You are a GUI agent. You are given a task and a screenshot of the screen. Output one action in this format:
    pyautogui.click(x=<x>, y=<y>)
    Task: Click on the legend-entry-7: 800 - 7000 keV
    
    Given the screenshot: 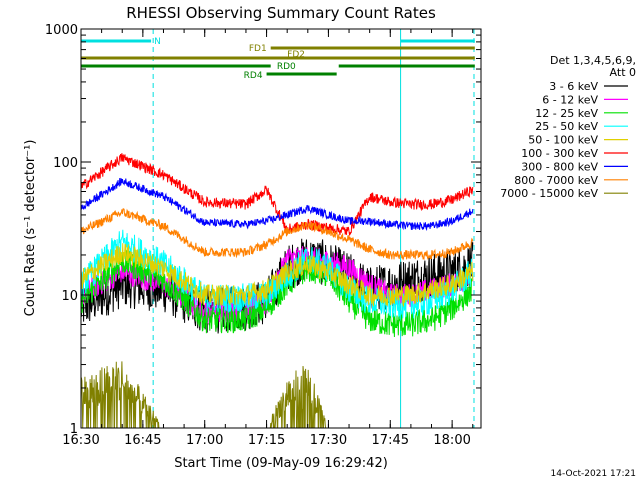 What is the action you would take?
    pyautogui.click(x=556, y=180)
    